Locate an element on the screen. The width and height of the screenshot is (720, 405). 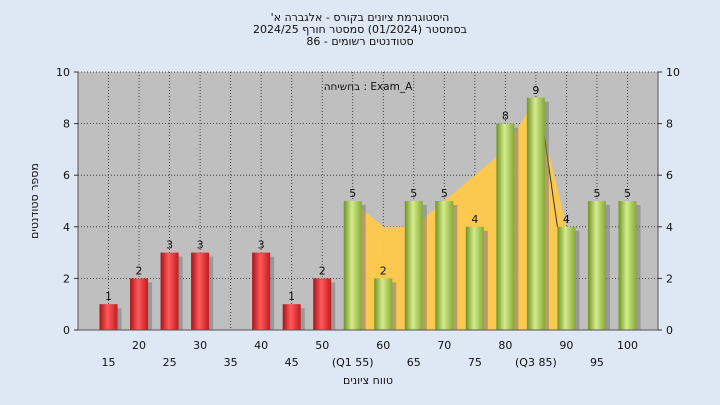
y-tick-label-left: 8 is located at coordinates (66, 124).